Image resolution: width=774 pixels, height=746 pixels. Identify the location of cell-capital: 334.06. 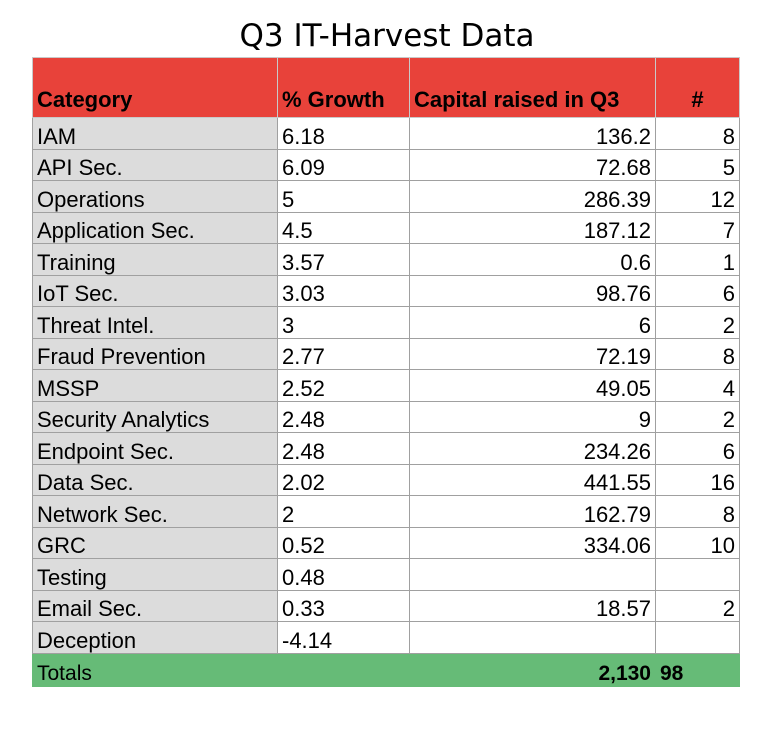
(532, 542).